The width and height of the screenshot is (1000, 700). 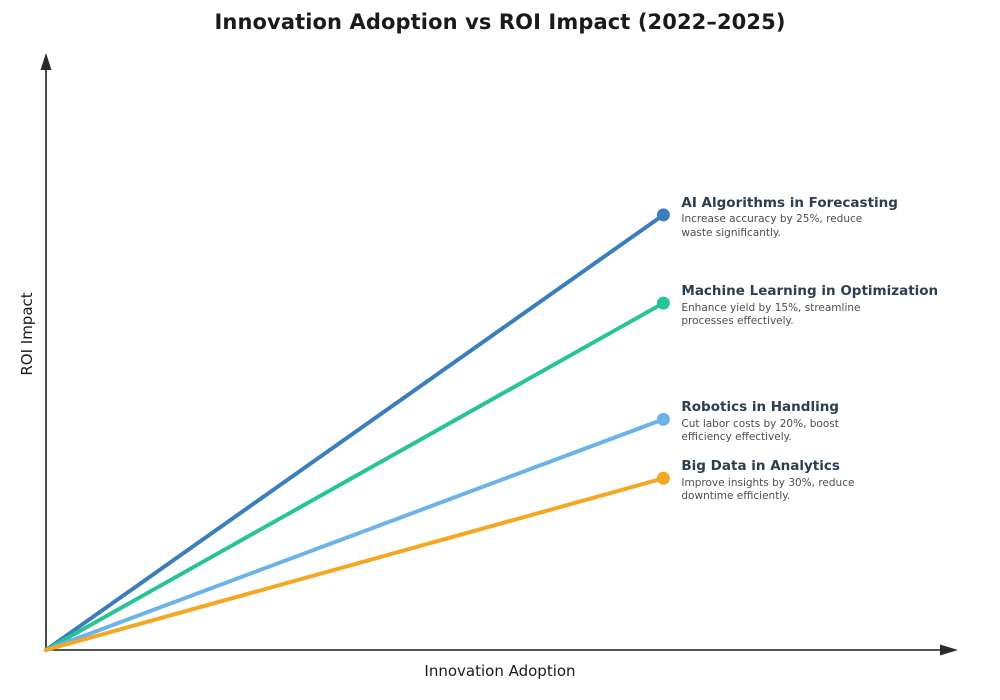 I want to click on series-annotation-title: AI Algorithms in Forecasting, so click(x=789, y=202).